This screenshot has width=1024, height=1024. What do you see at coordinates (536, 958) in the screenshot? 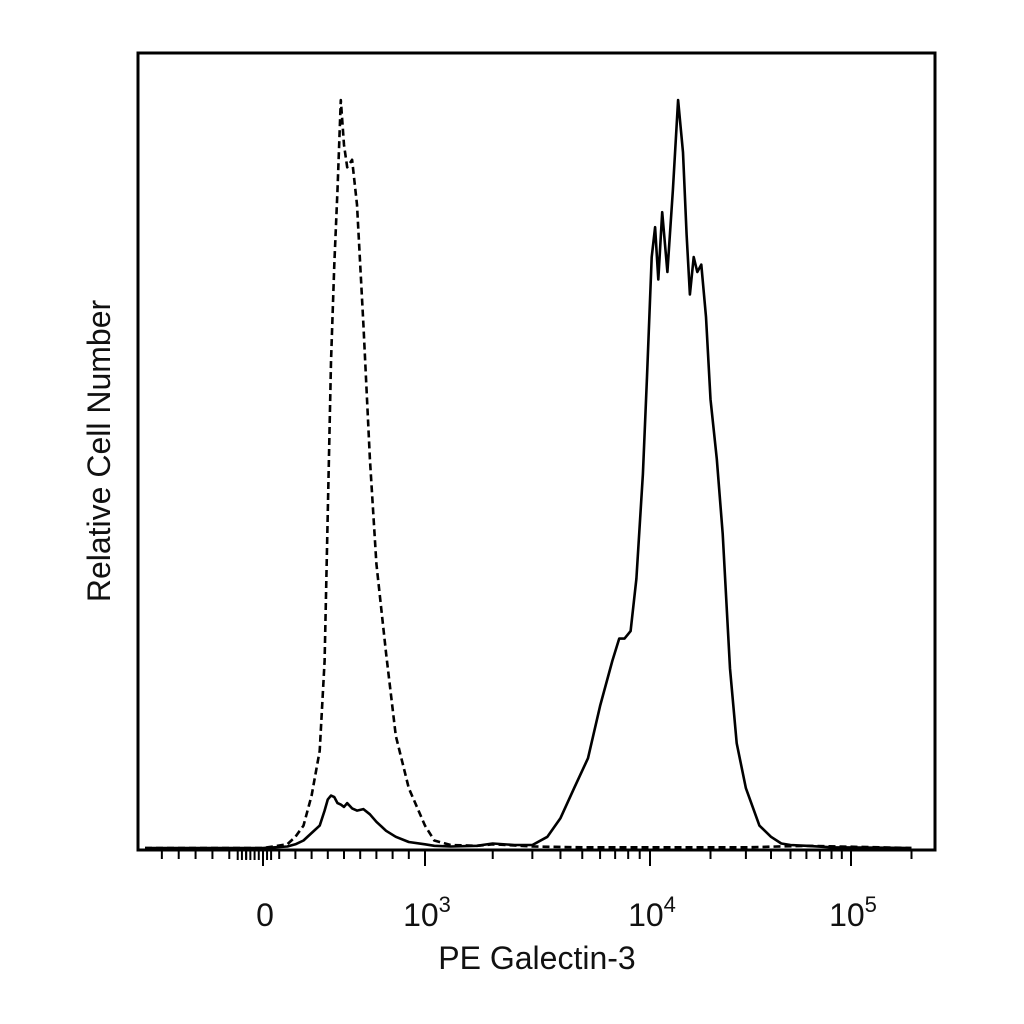
I see `x-axis-label: PE Galectin-3` at bounding box center [536, 958].